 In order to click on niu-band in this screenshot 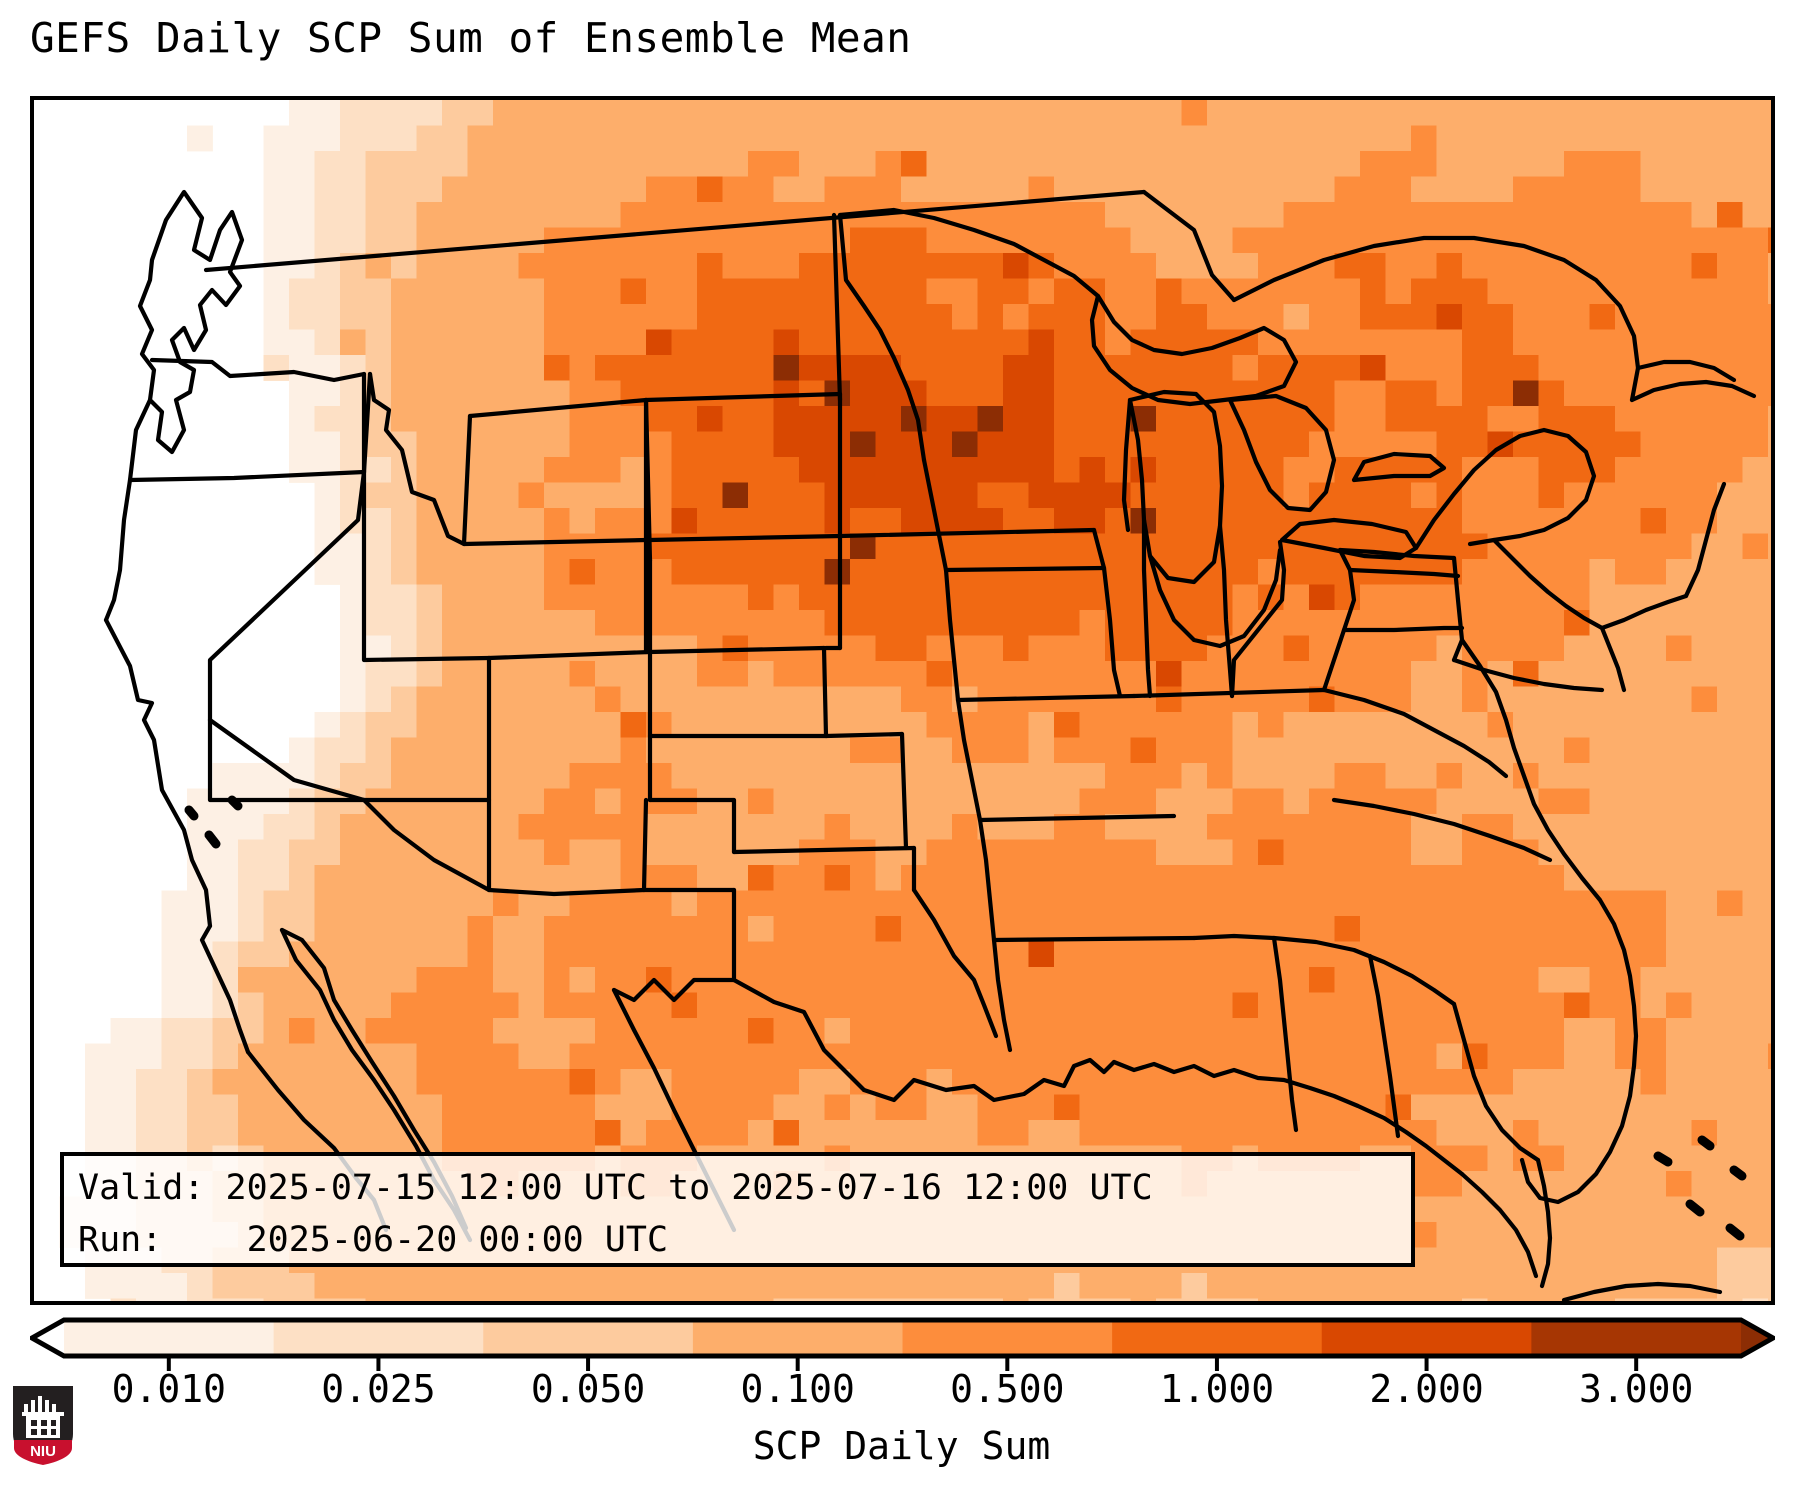, I will do `click(43, 1452)`.